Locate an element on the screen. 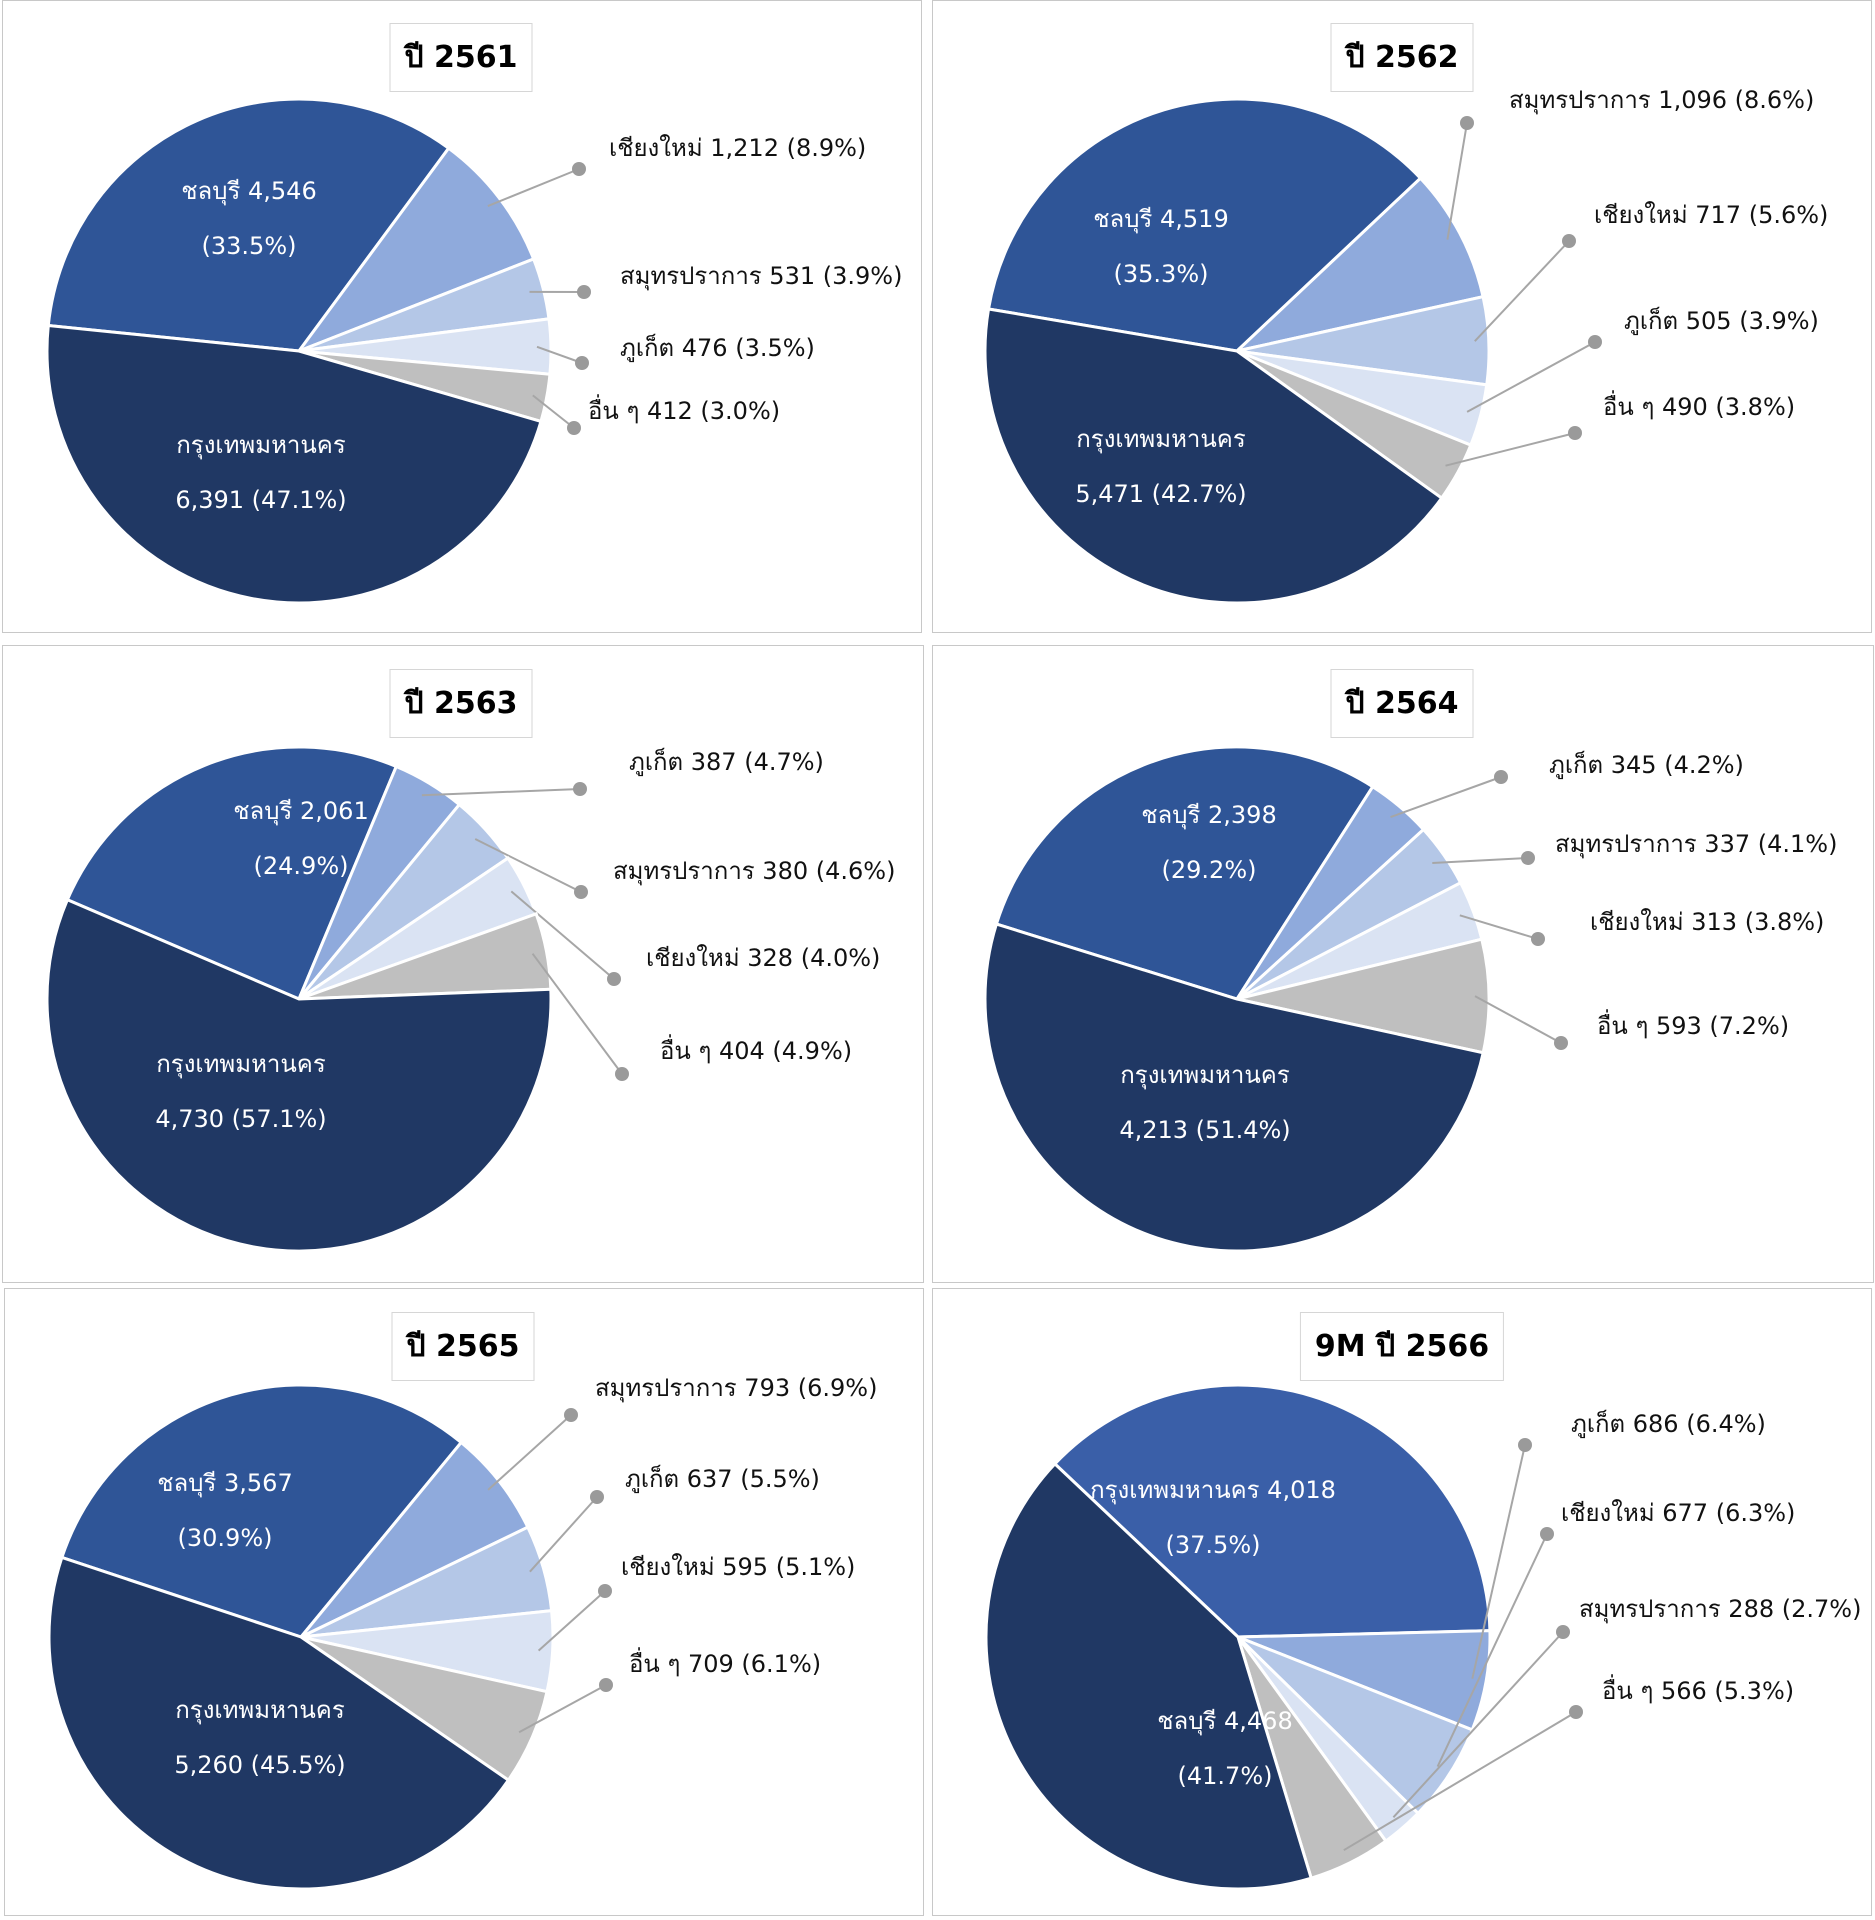 This screenshot has height=1920, width=1875. slice-label: อื่น ๆ 490 (3.8%) is located at coordinates (1699, 405).